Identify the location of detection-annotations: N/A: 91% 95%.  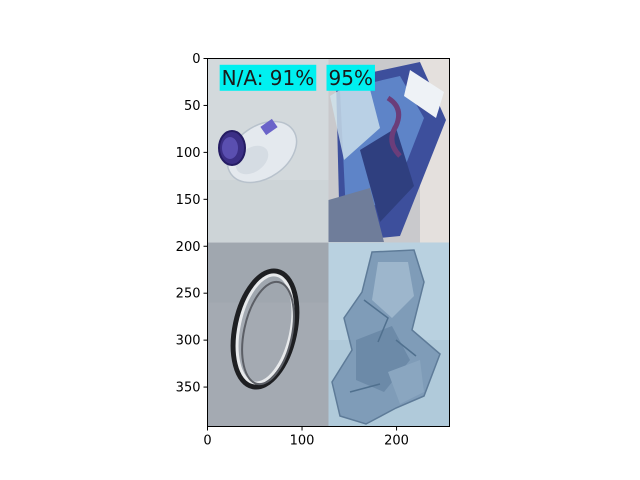
(297, 77).